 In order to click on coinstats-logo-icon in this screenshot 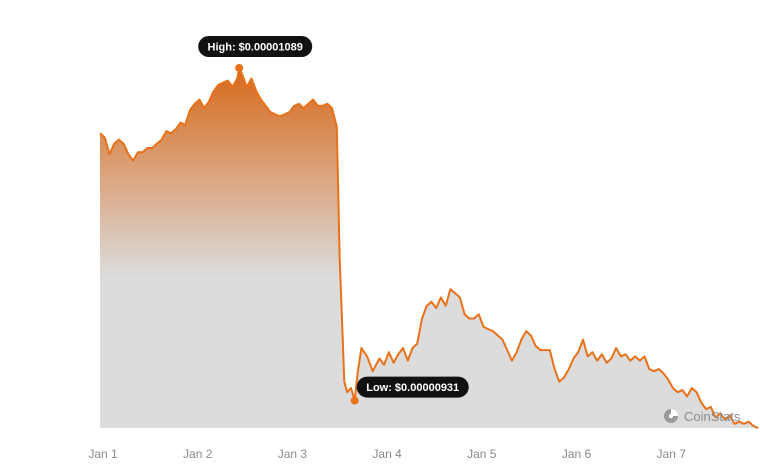, I will do `click(671, 416)`.